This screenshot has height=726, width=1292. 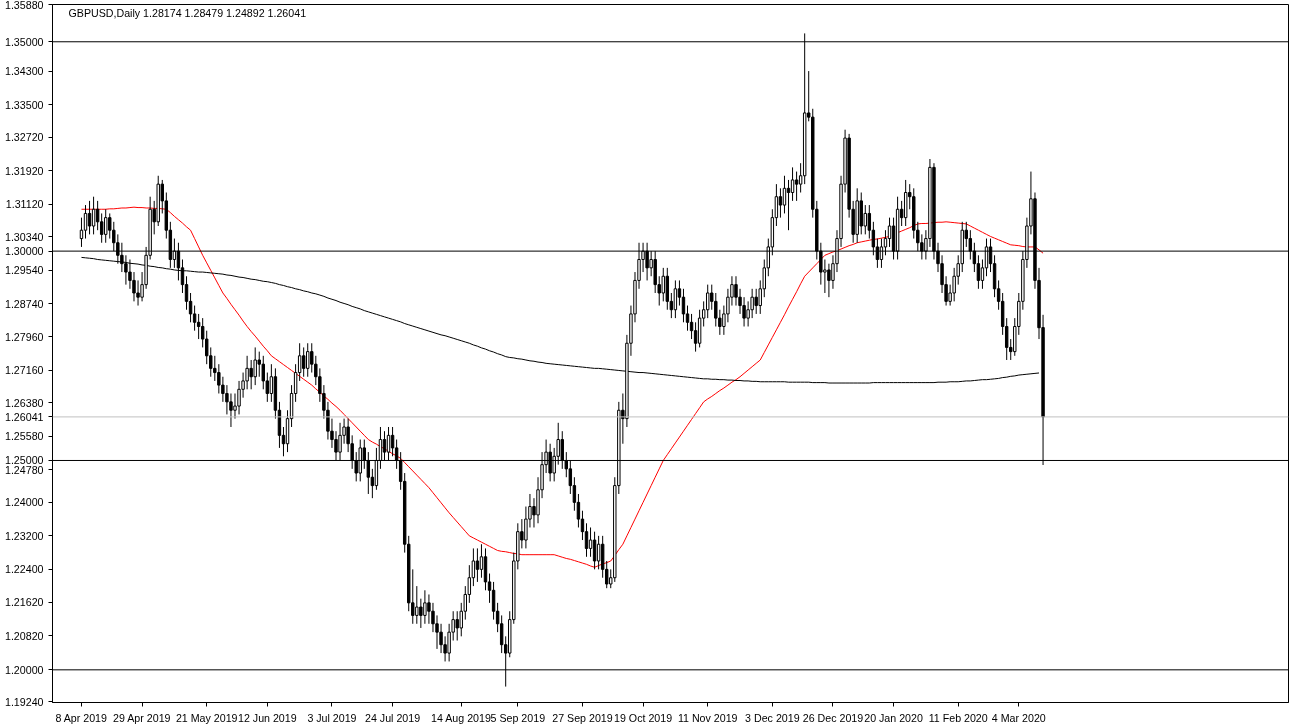 What do you see at coordinates (24, 436) in the screenshot?
I see `y-tick-label: 1.25580` at bounding box center [24, 436].